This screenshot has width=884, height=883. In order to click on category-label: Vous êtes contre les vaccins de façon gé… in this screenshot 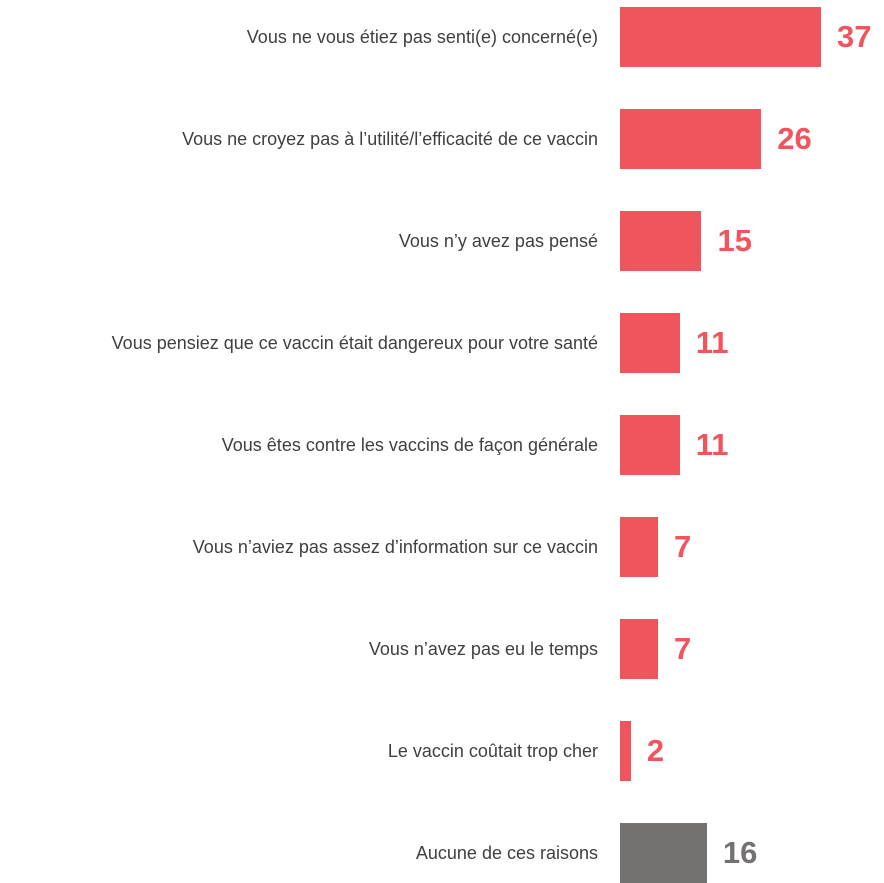, I will do `click(409, 445)`.